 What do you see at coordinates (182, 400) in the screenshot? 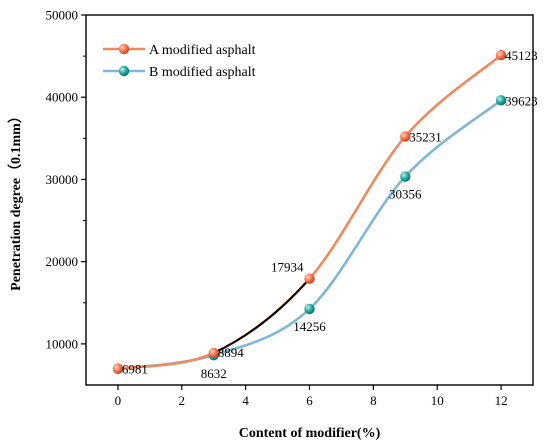
I see `x-tick-label: 2` at bounding box center [182, 400].